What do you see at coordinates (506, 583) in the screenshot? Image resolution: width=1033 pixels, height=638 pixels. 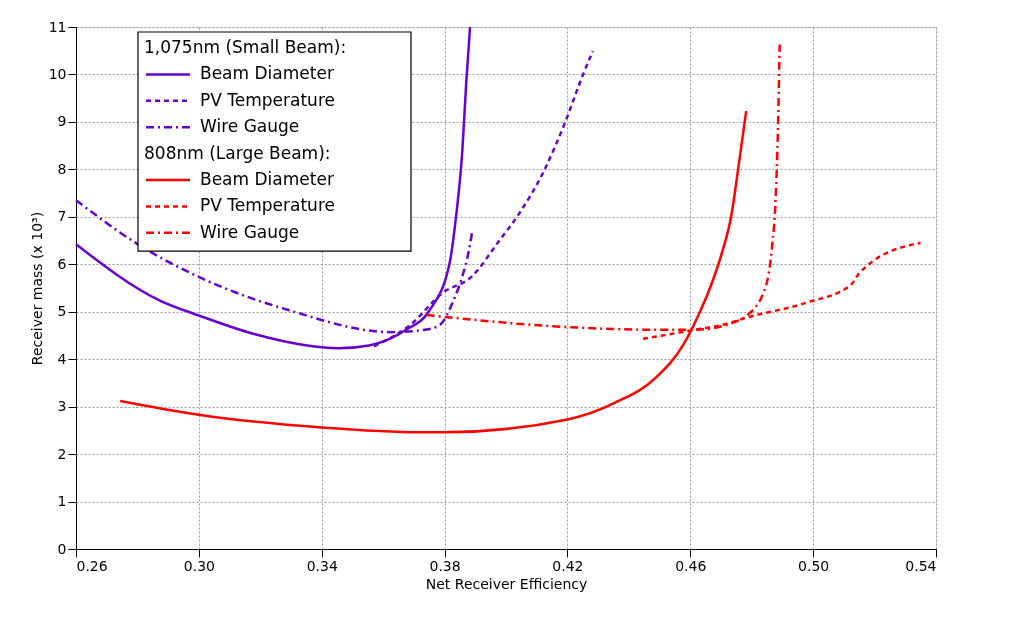 I see `x-axis-title: Net Receiver Efficiency` at bounding box center [506, 583].